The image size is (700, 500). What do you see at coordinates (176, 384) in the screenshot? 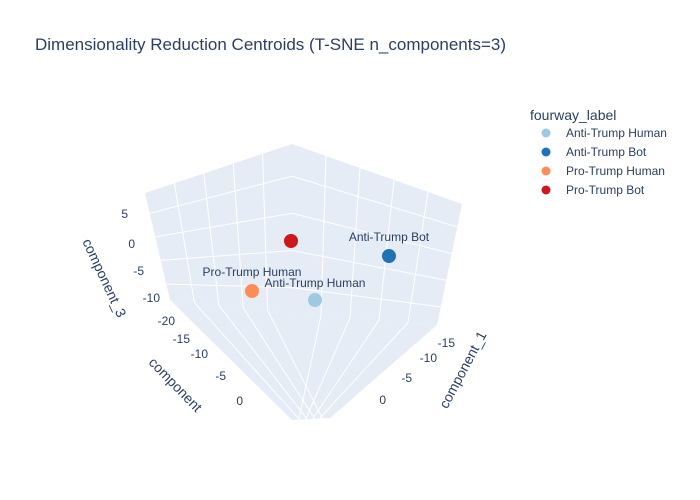
I see `y-axis-title: component` at bounding box center [176, 384].